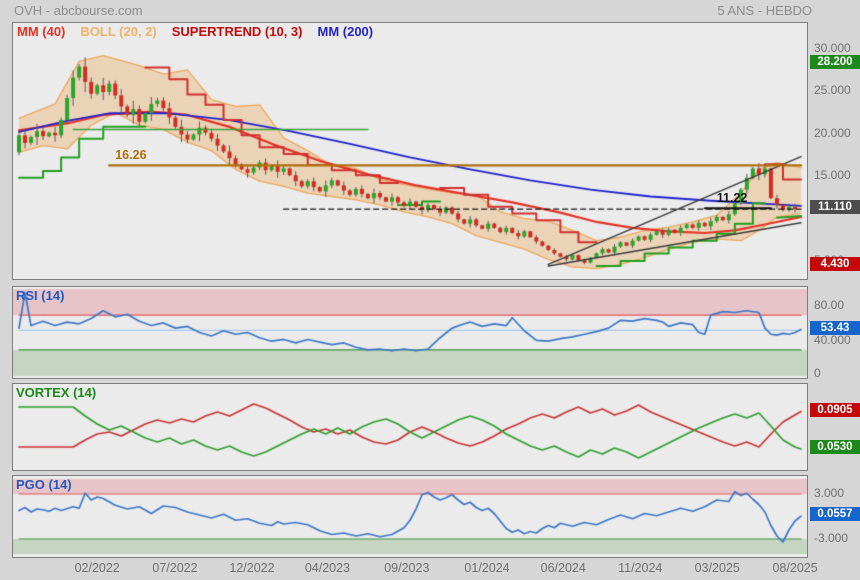  I want to click on rsi-panel, so click(410, 332).